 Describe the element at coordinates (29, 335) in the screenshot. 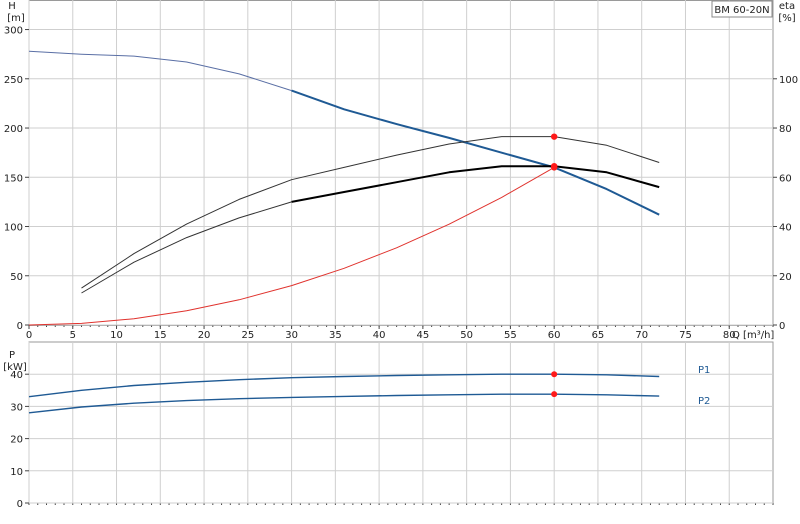

I see `upper-x-tick-label: 0` at that location.